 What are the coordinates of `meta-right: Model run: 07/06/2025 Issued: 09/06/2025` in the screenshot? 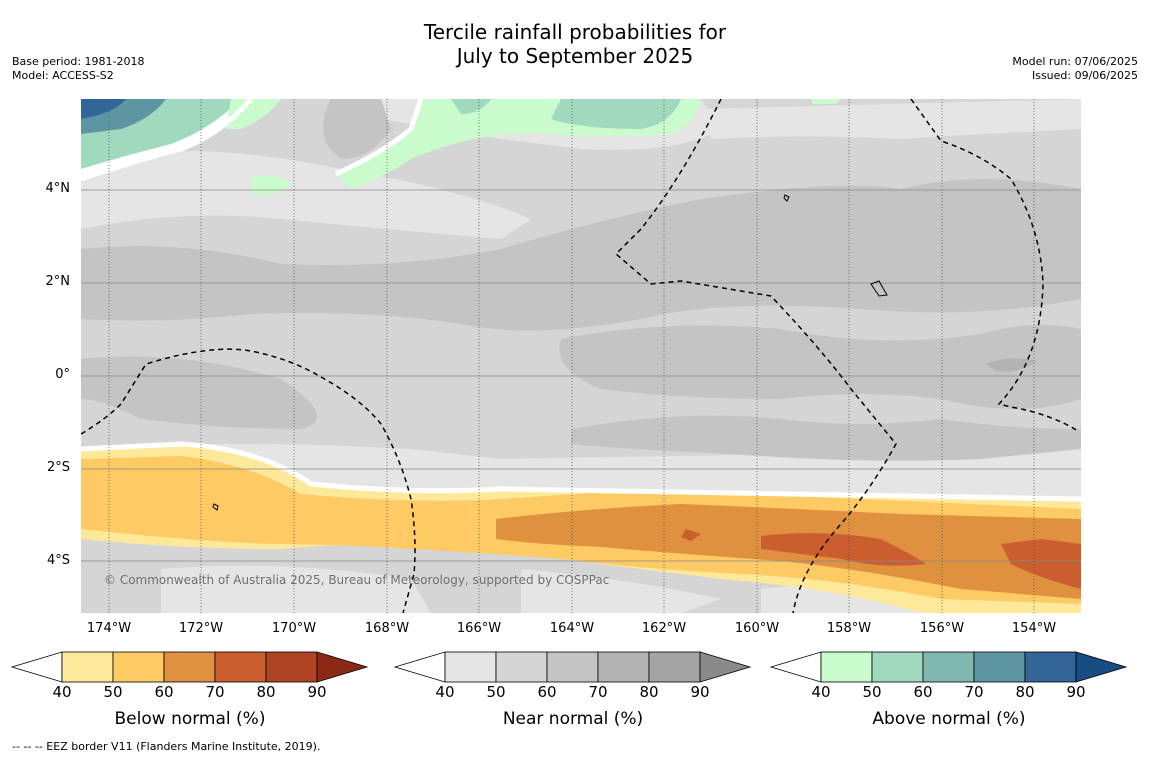 It's located at (1075, 69).